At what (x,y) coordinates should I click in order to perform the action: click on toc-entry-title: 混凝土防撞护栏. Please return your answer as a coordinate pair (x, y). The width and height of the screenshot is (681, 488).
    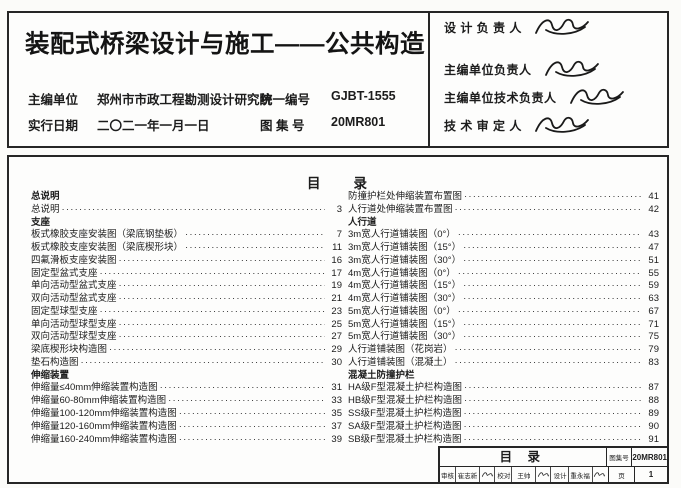
    Looking at the image, I should click on (381, 375).